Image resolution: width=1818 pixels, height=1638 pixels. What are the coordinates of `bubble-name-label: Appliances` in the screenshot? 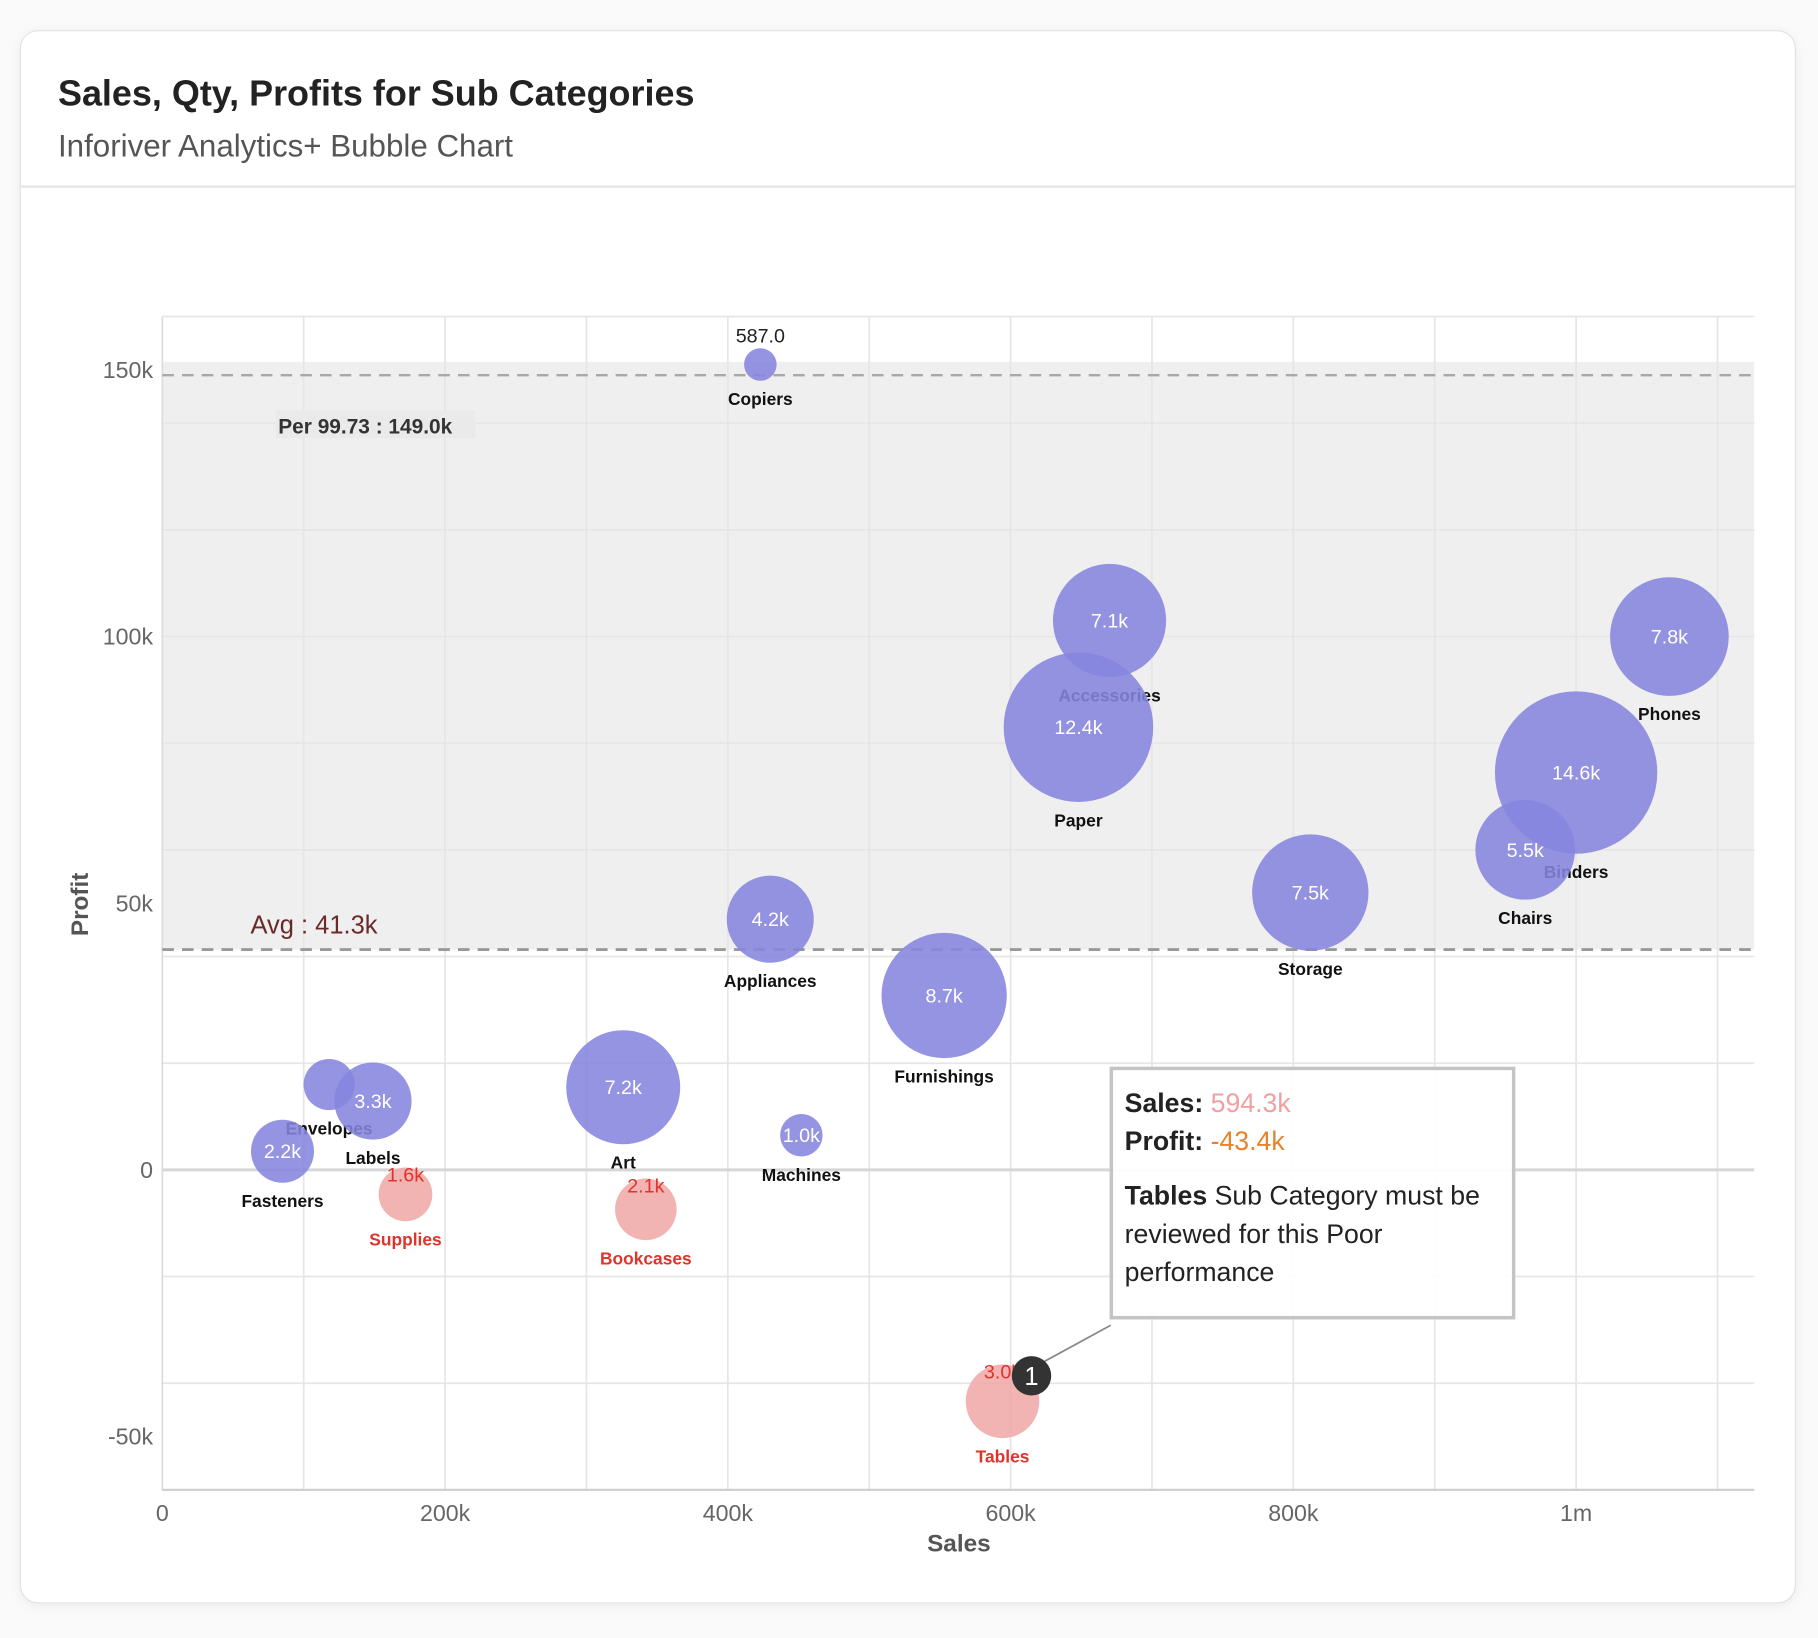 It's located at (770, 981).